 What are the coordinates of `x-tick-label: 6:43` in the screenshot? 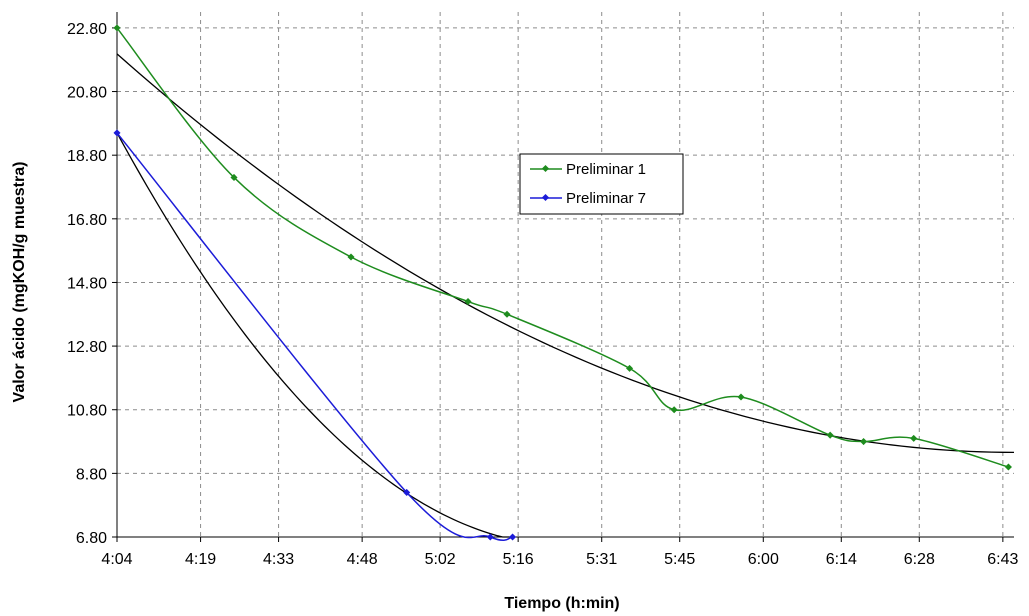 It's located at (1002, 559).